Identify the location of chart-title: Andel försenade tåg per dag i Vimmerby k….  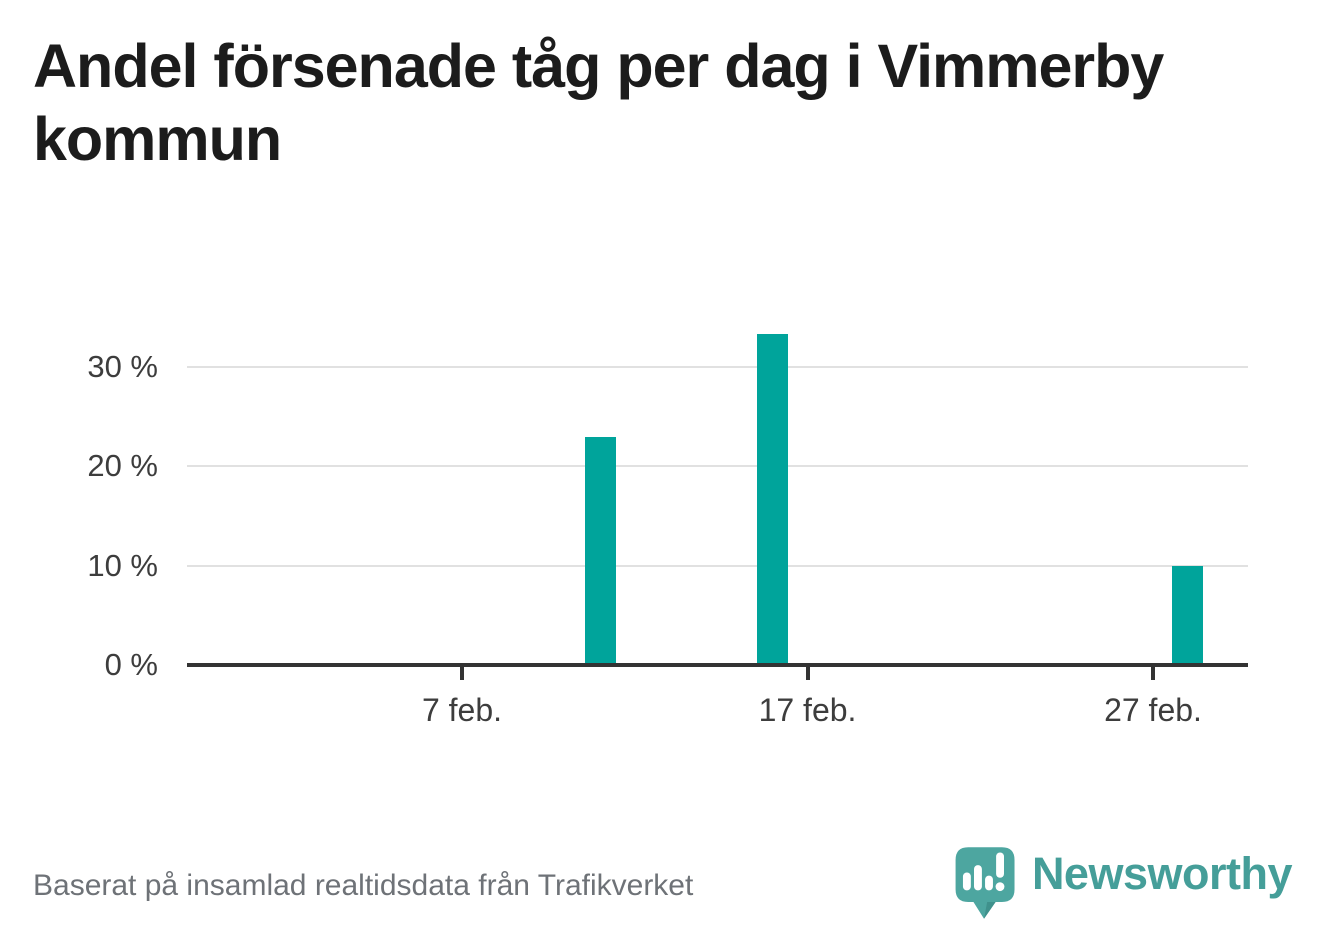
(598, 102).